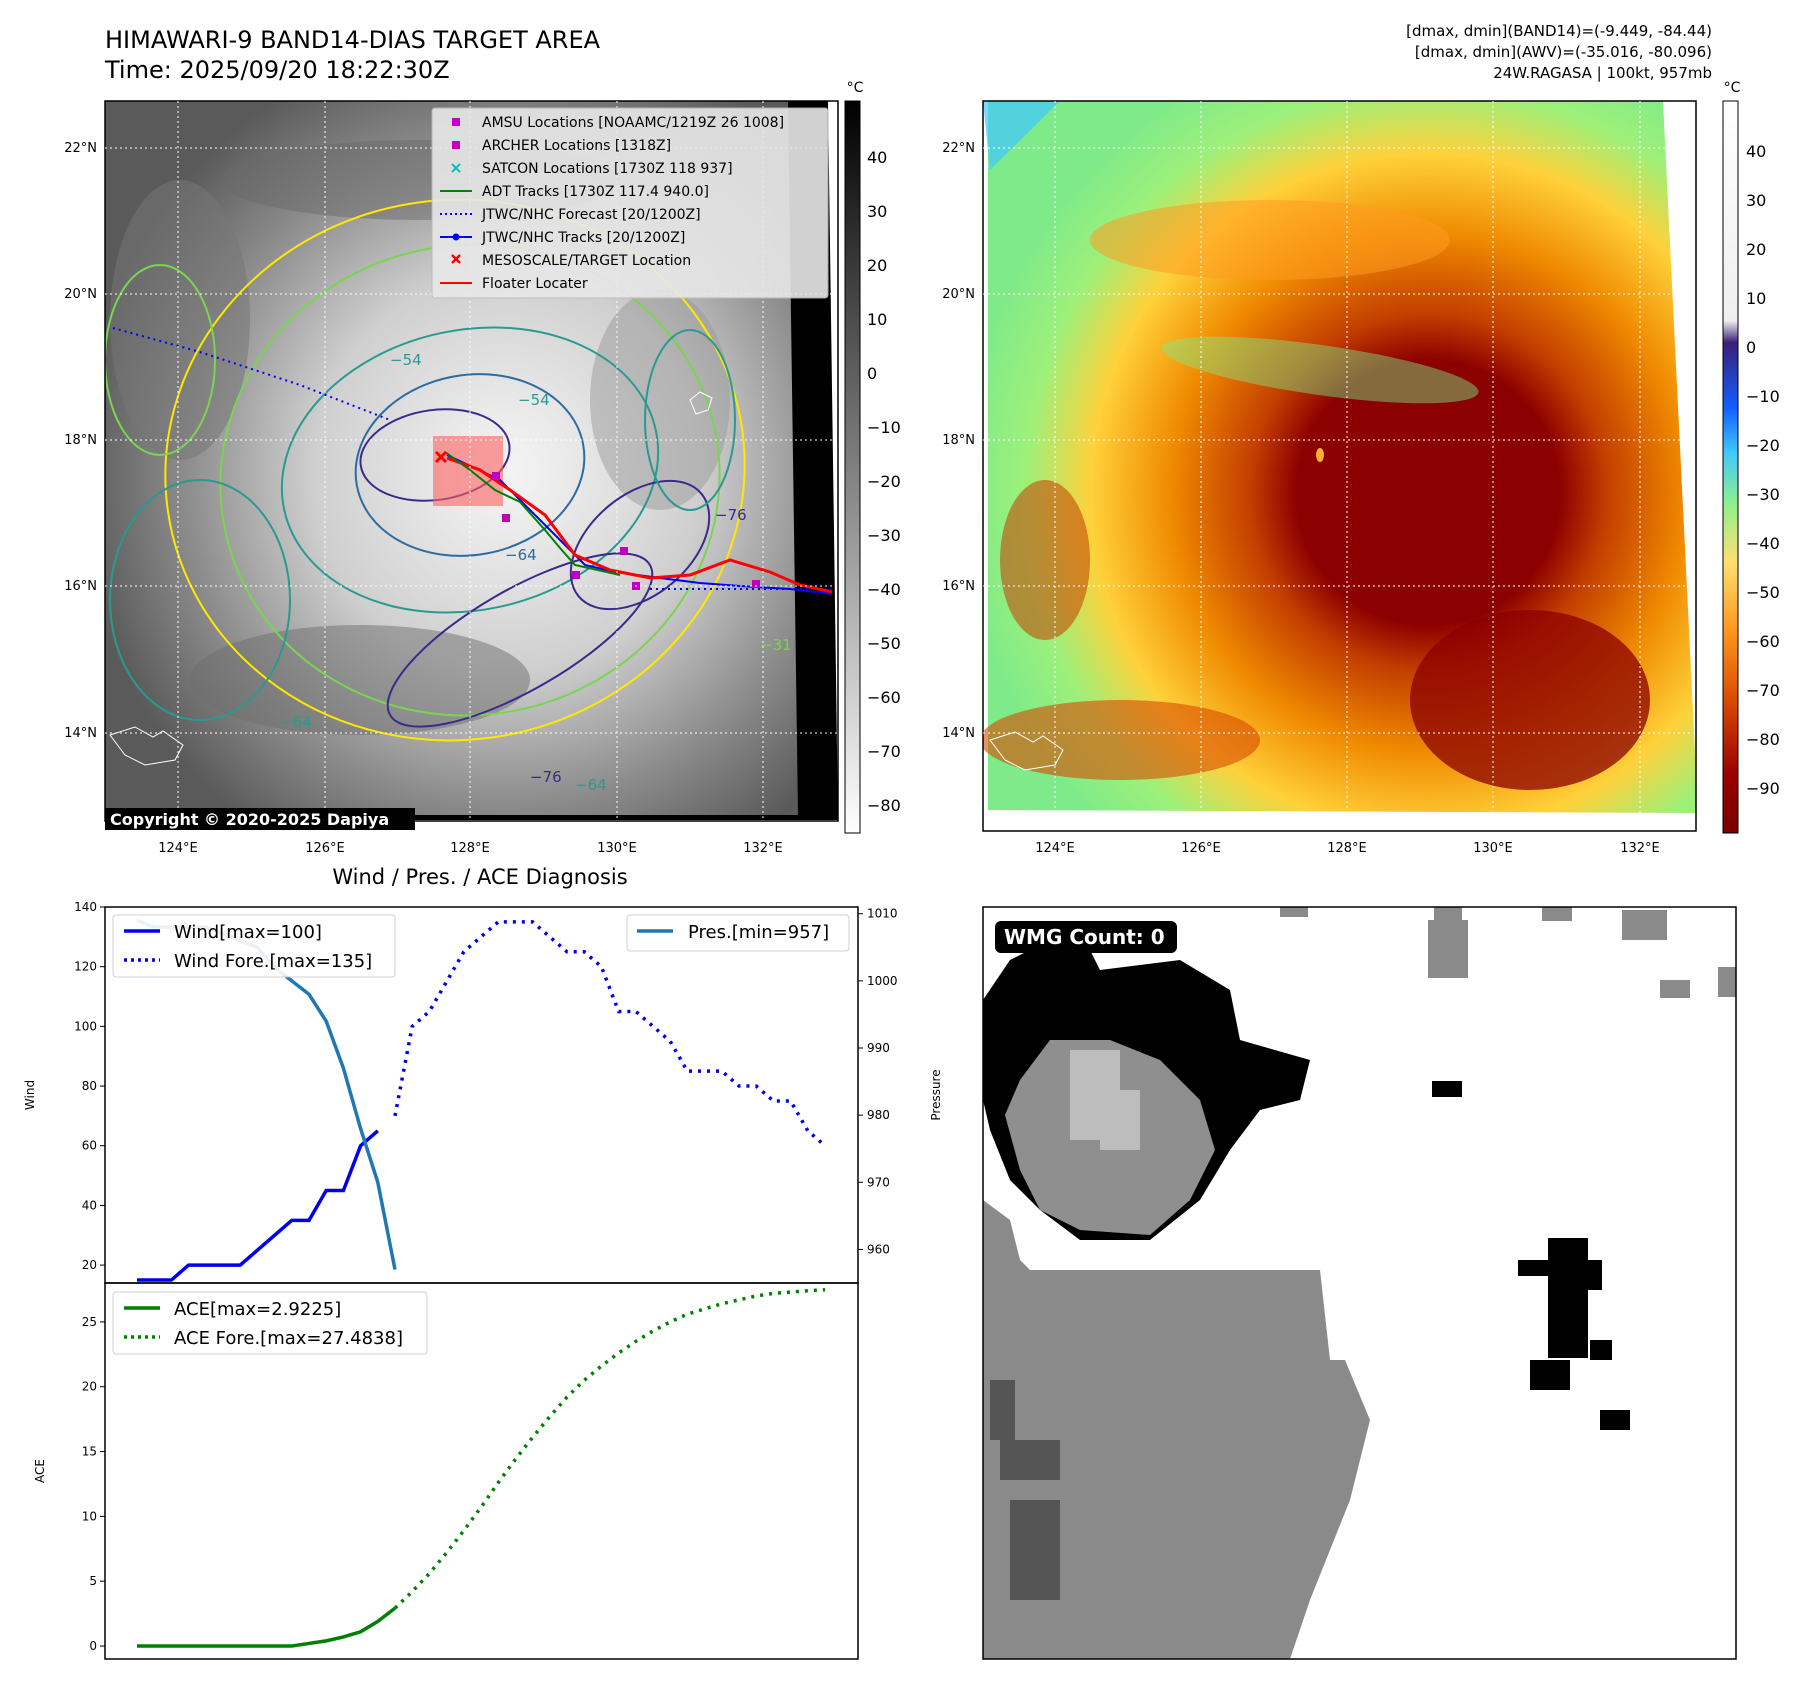  What do you see at coordinates (882, 914) in the screenshot?
I see `pres-tick-label: 1010` at bounding box center [882, 914].